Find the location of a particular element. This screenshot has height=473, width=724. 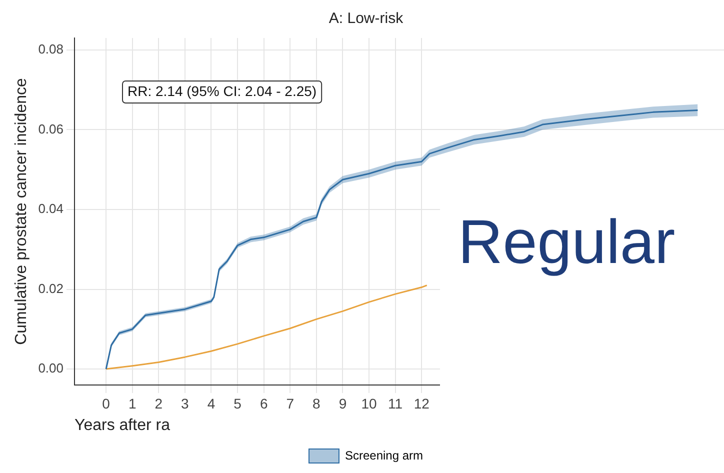

x-tick-label: 8 is located at coordinates (316, 403).